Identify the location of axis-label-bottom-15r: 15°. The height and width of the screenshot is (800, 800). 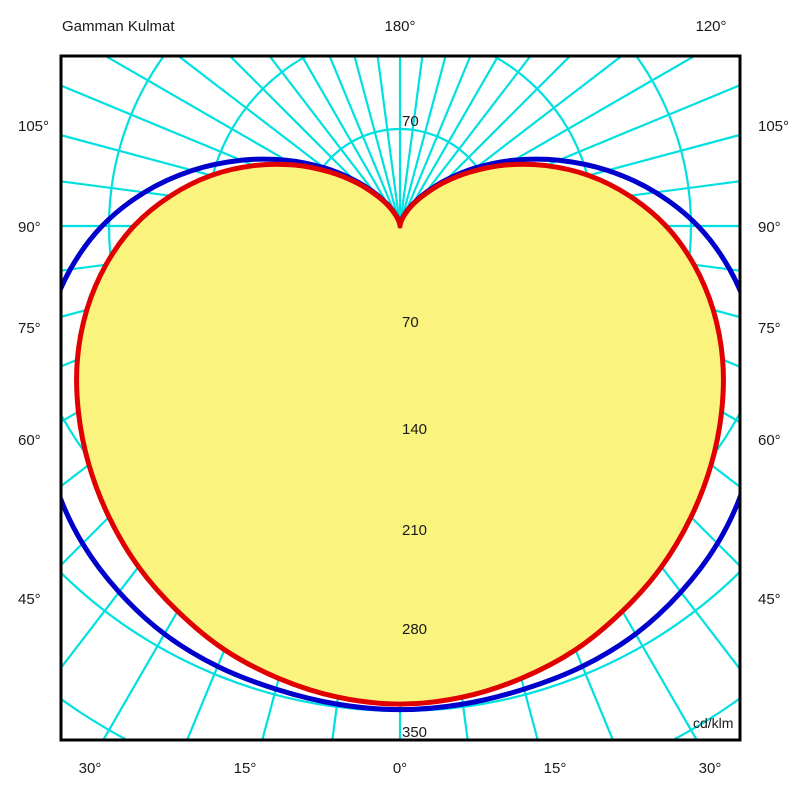
(555, 768).